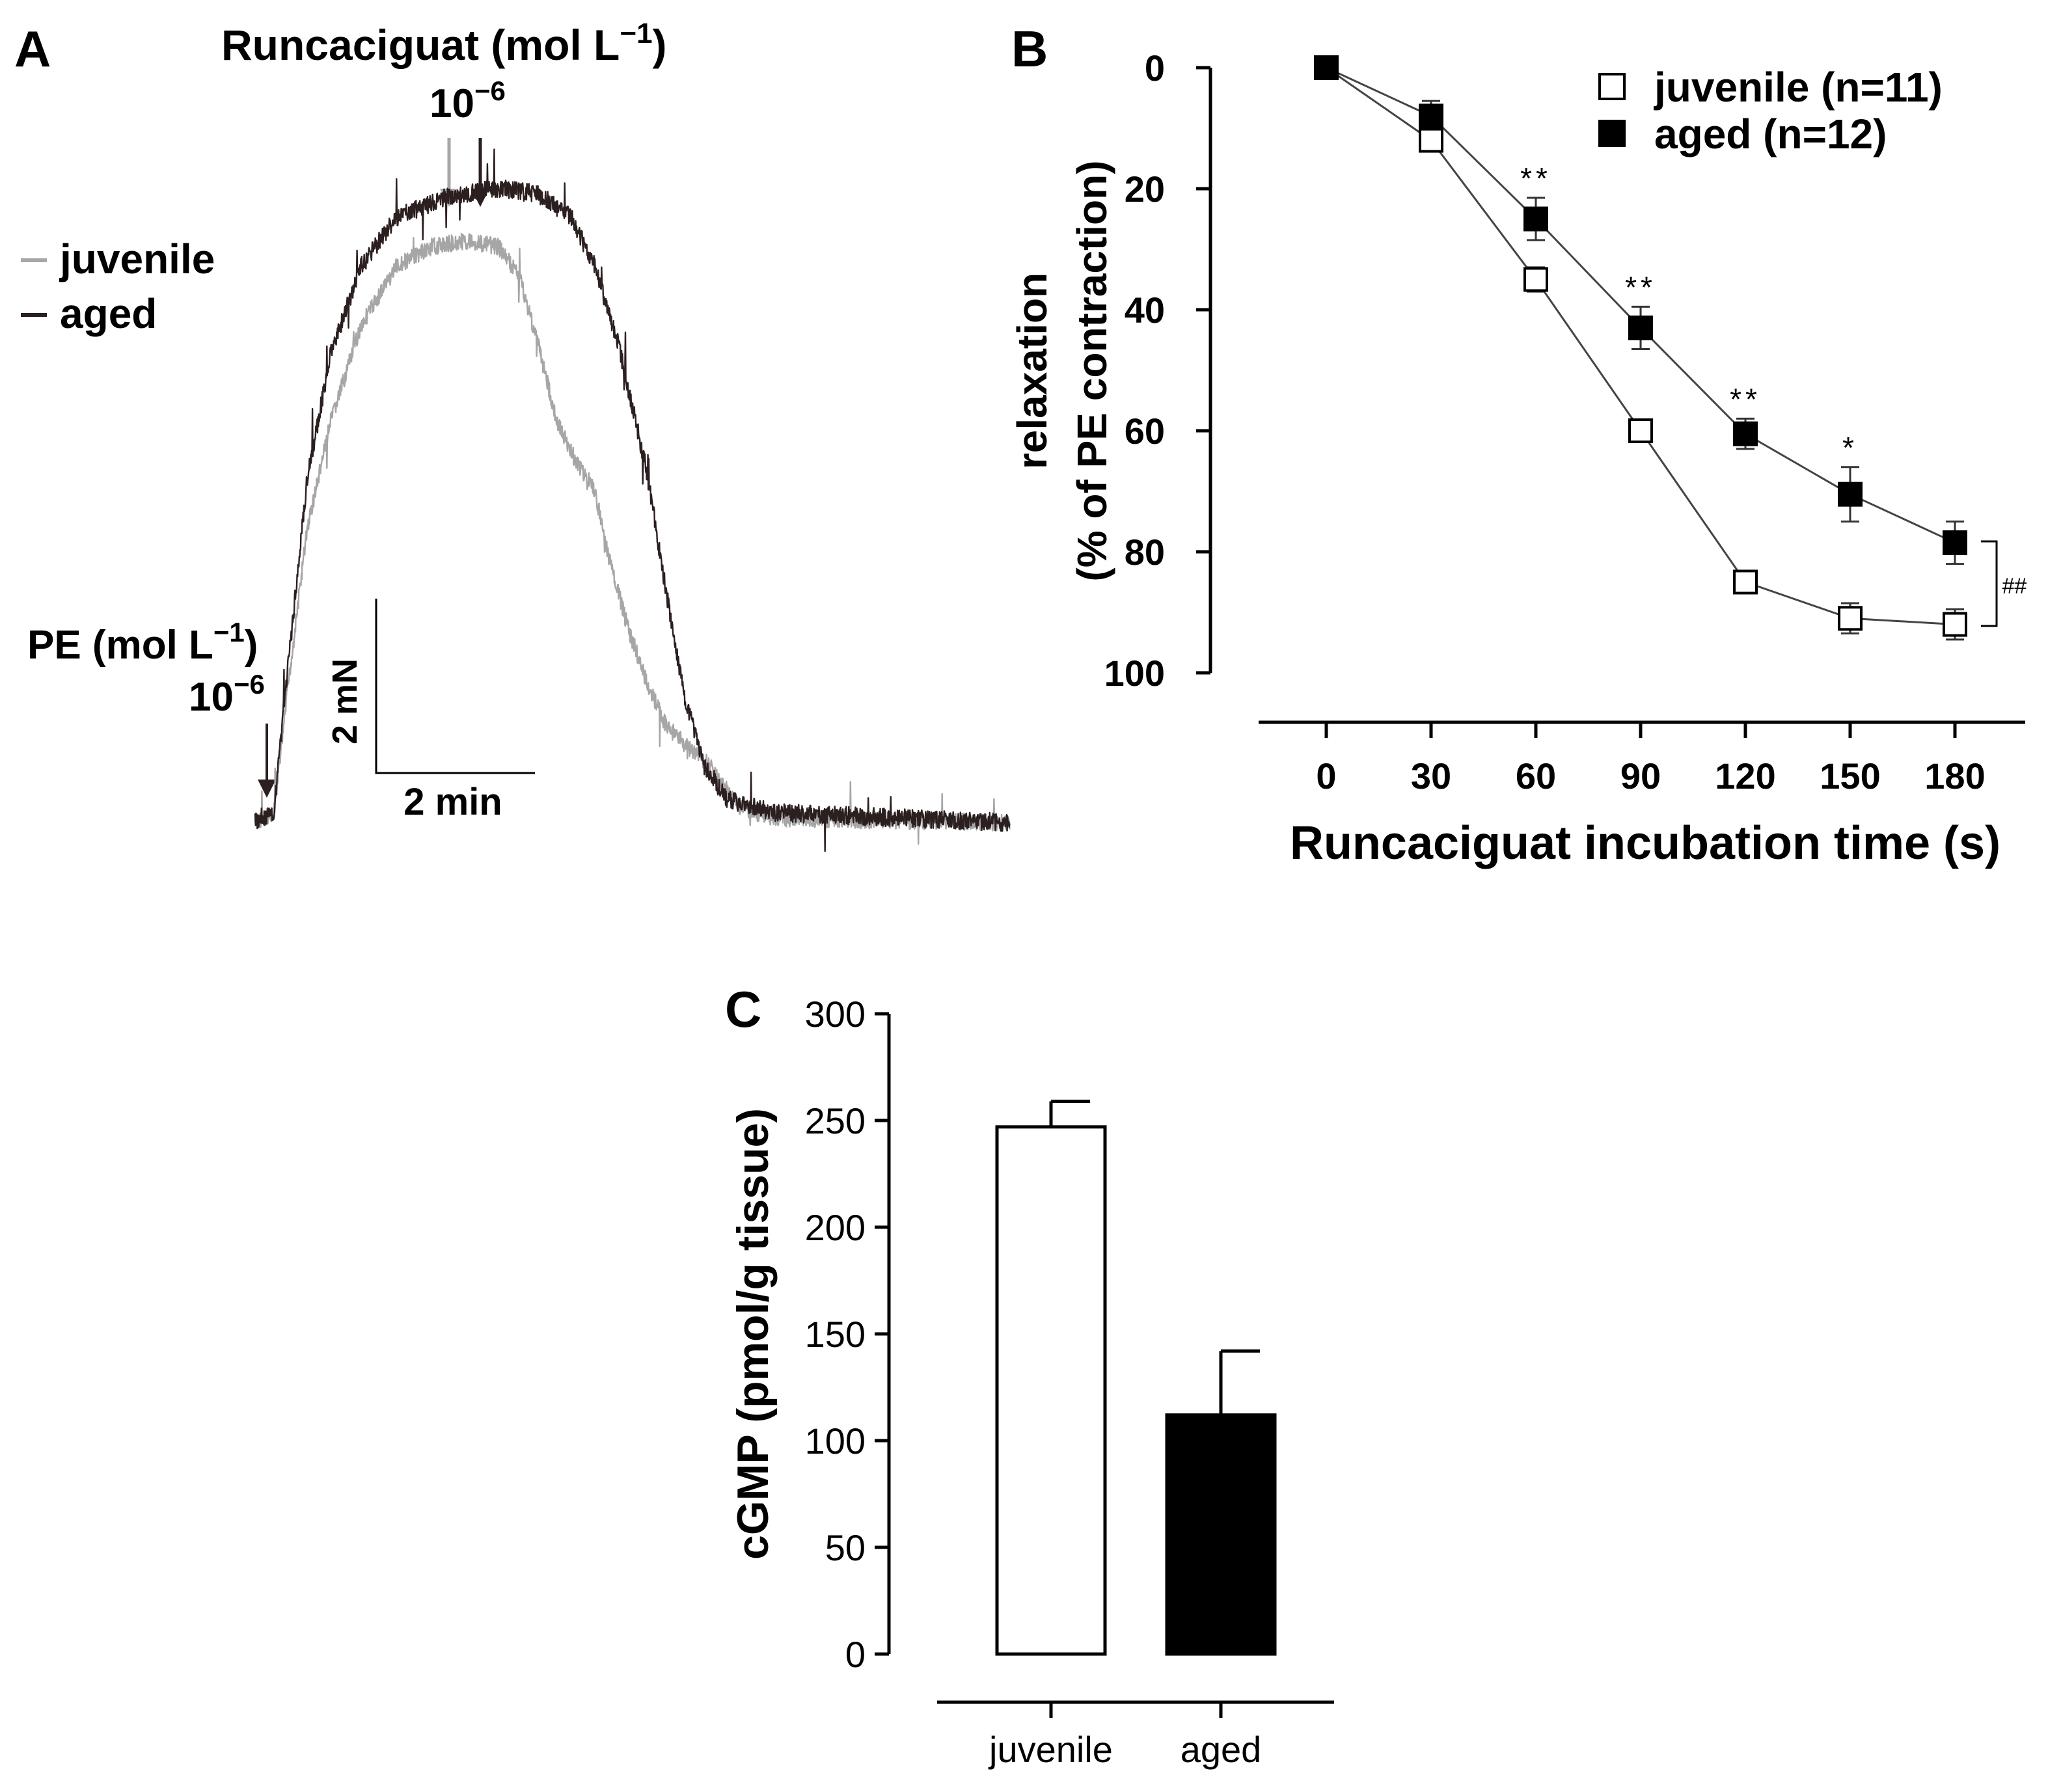 This screenshot has width=2048, height=1792. I want to click on scale-bar-y-label: 2 mN, so click(344, 701).